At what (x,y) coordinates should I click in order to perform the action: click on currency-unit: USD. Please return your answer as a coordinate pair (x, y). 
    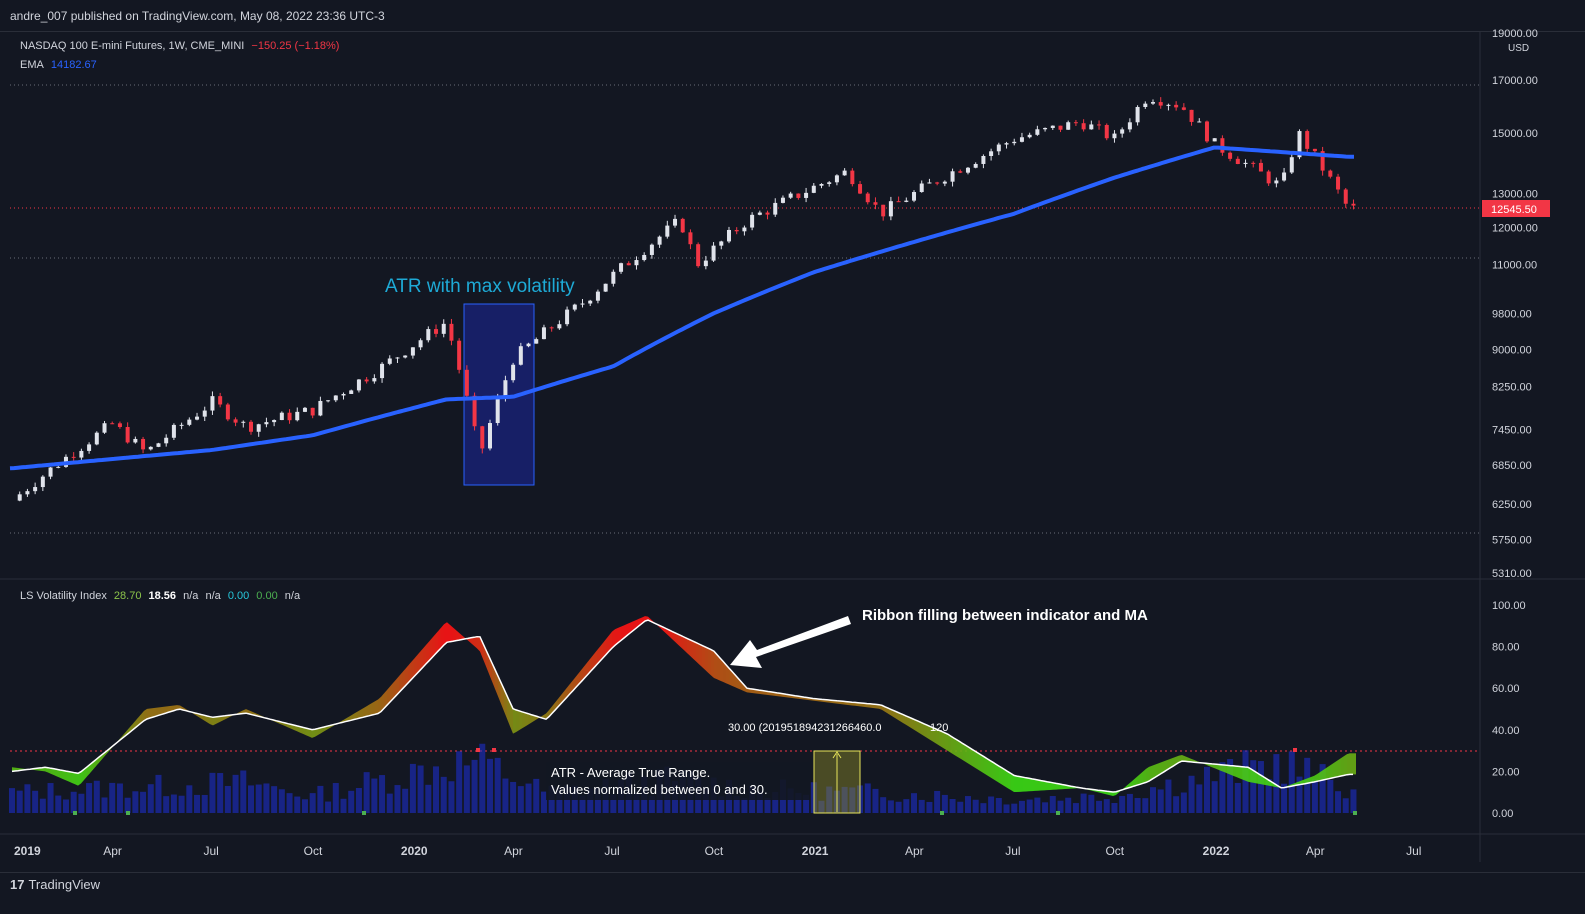
    Looking at the image, I should click on (1518, 48).